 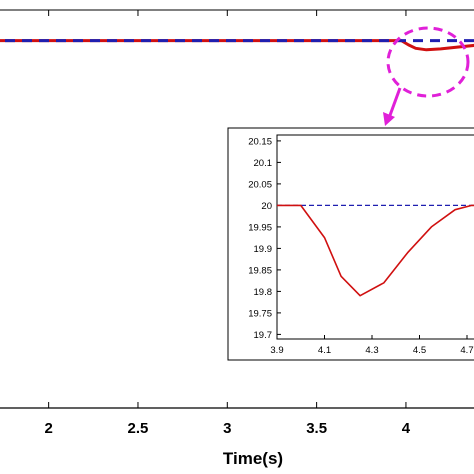 What do you see at coordinates (263, 249) in the screenshot?
I see `inset-y-tick-label: 19.9` at bounding box center [263, 249].